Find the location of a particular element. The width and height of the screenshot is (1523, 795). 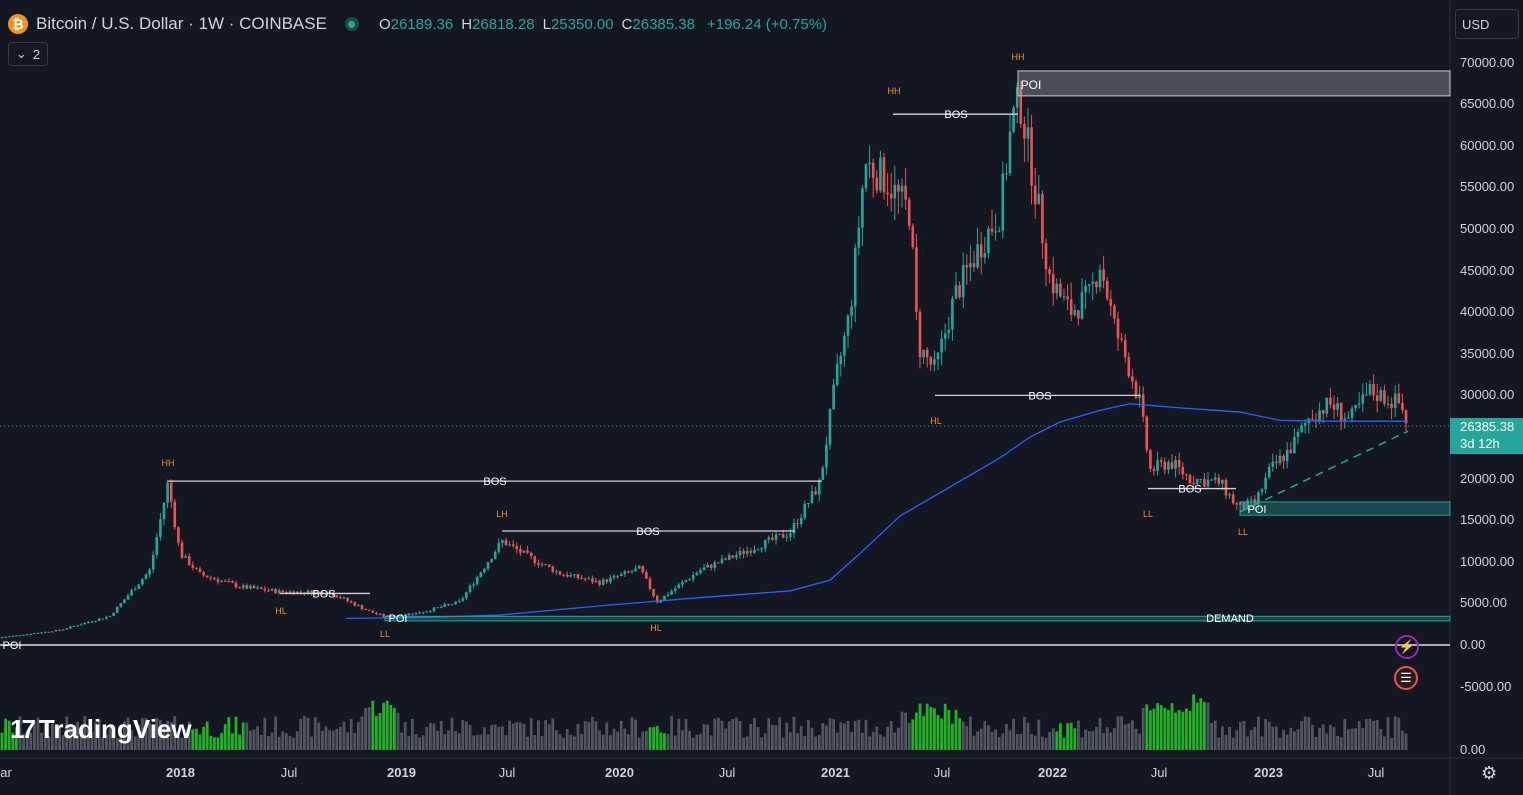

close-key: C is located at coordinates (627, 24).